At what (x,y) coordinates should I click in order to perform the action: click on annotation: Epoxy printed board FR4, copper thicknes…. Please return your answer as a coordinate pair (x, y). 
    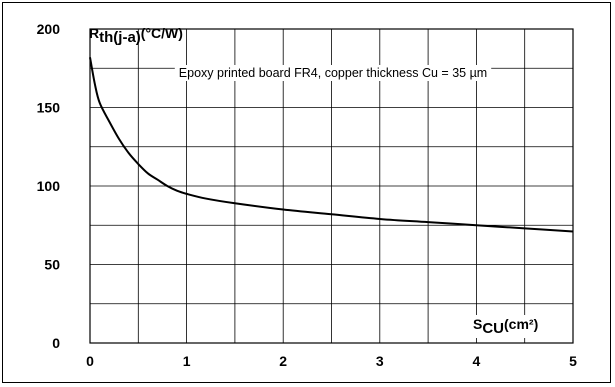
    Looking at the image, I should click on (333, 73).